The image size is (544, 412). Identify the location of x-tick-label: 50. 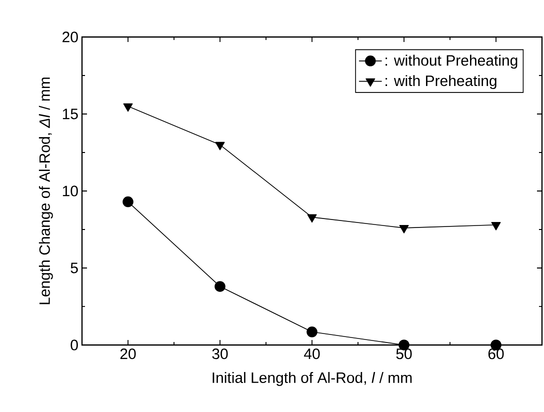
(404, 354).